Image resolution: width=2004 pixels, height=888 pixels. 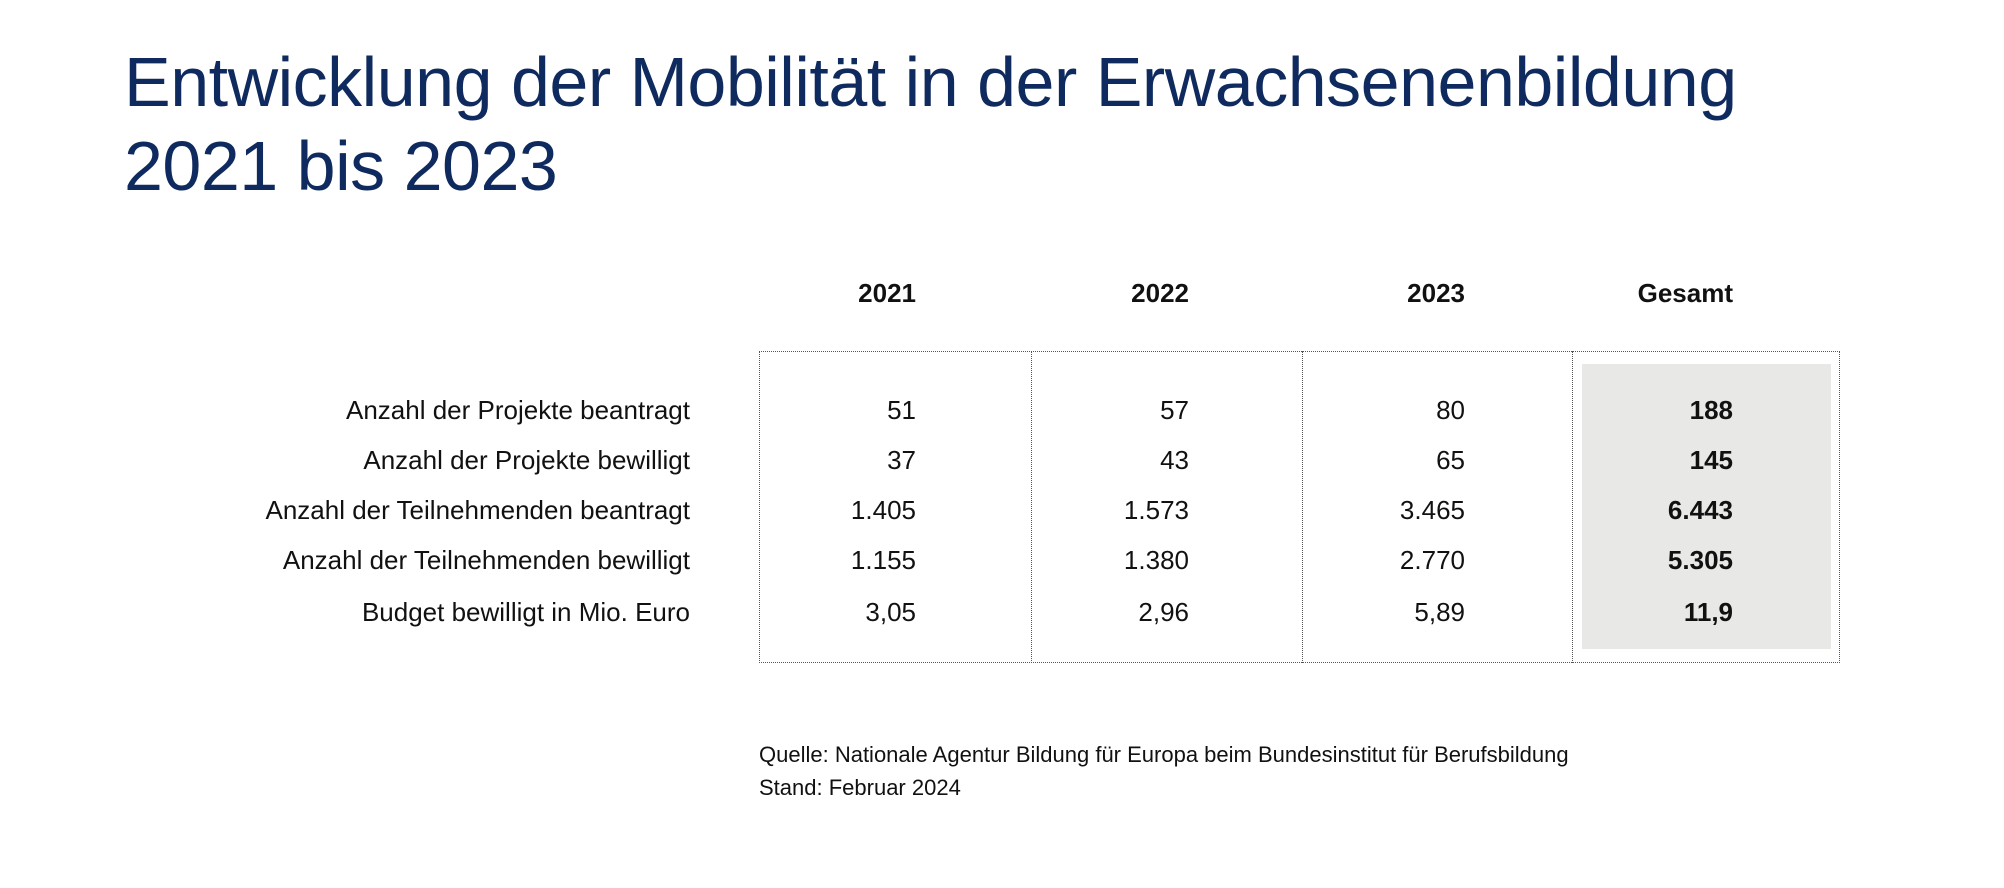 What do you see at coordinates (1708, 612) in the screenshot?
I see `total-cell: 11,9` at bounding box center [1708, 612].